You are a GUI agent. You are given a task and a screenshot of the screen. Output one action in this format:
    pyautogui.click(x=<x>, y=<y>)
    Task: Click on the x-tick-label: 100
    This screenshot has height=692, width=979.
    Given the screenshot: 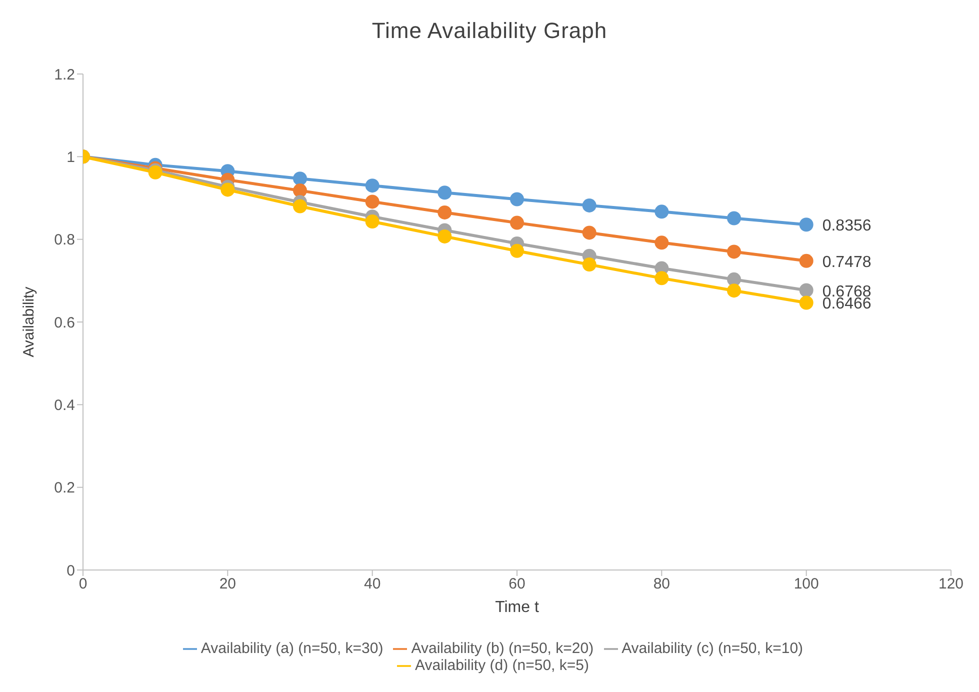 What is the action you would take?
    pyautogui.click(x=806, y=584)
    